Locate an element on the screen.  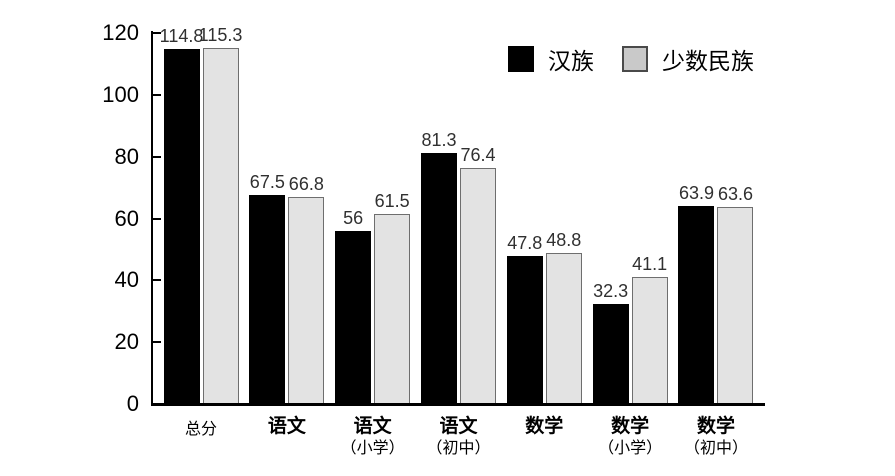
y-tick-label: 100 is located at coordinates (120, 94).